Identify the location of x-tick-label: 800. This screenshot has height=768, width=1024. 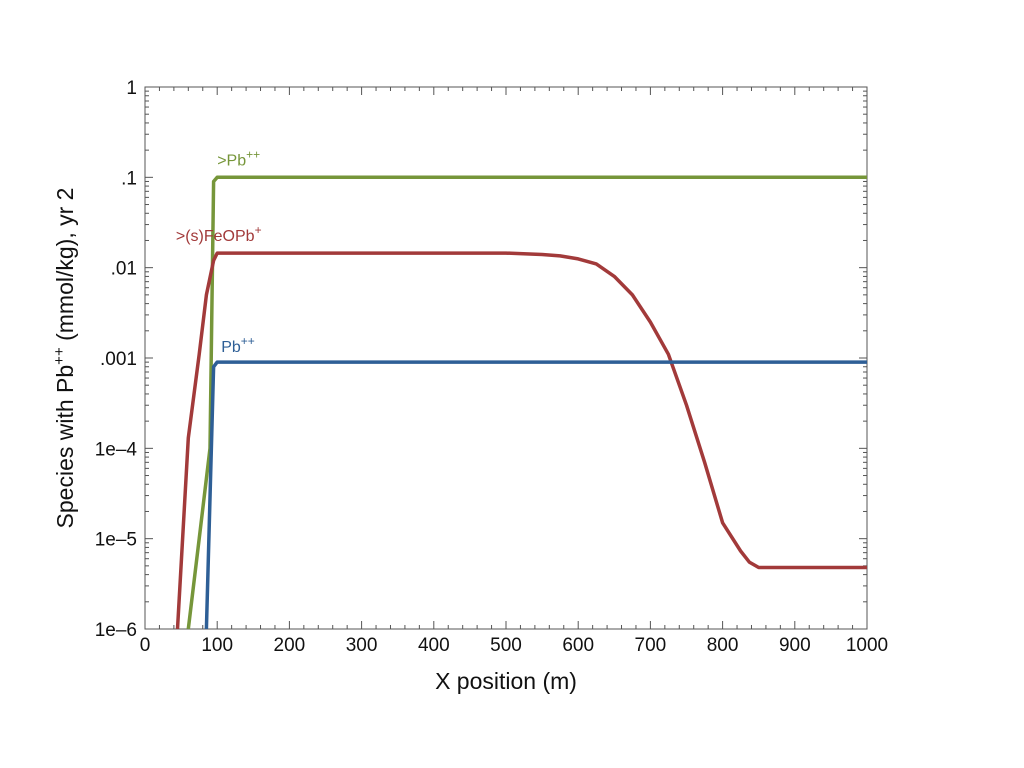
(723, 645).